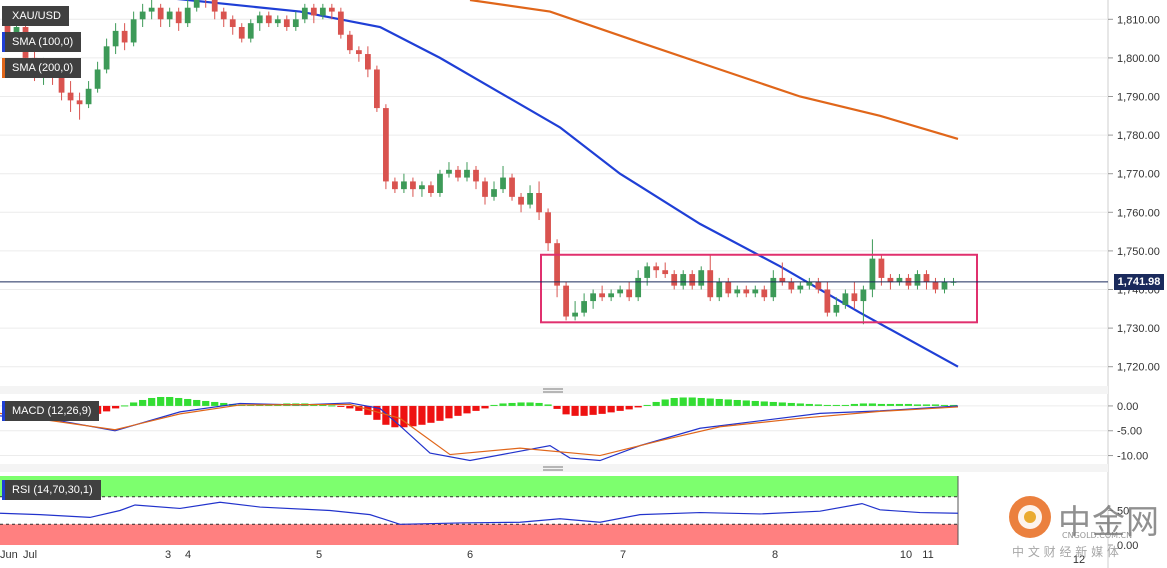 This screenshot has width=1167, height=568. I want to click on macd-tick-label: -10.00, so click(1132, 457).